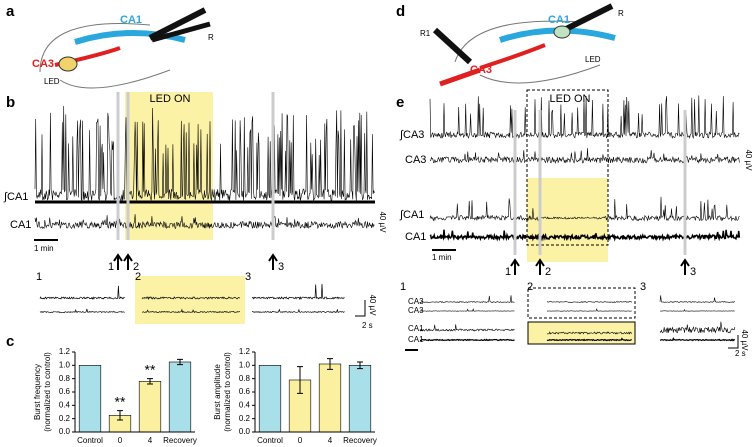 The height and width of the screenshot is (447, 756). What do you see at coordinates (245, 418) in the screenshot?
I see `y-tick-label: 0.2` at bounding box center [245, 418].